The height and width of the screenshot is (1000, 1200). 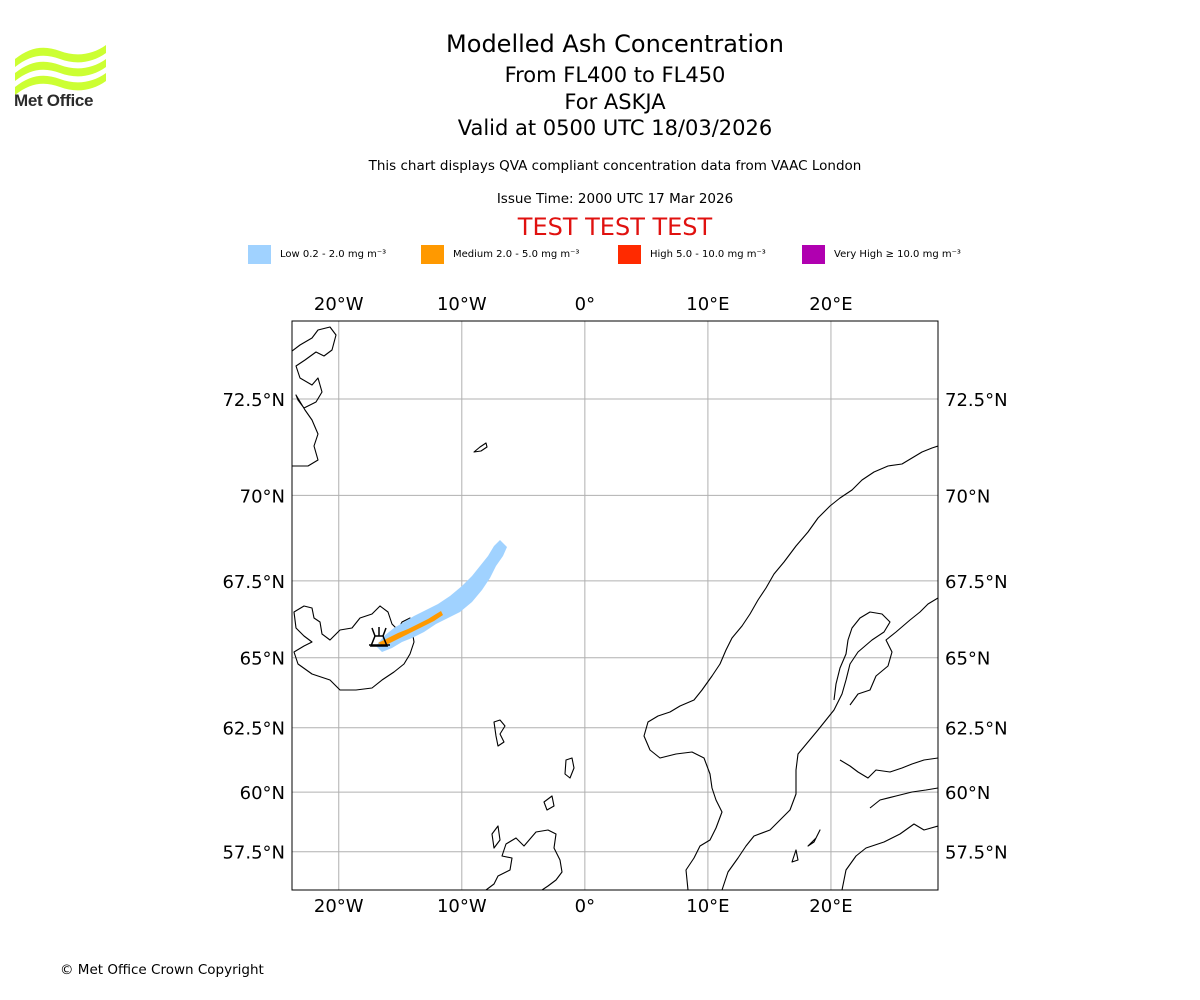 I want to click on coastline-orkney, so click(x=549, y=803).